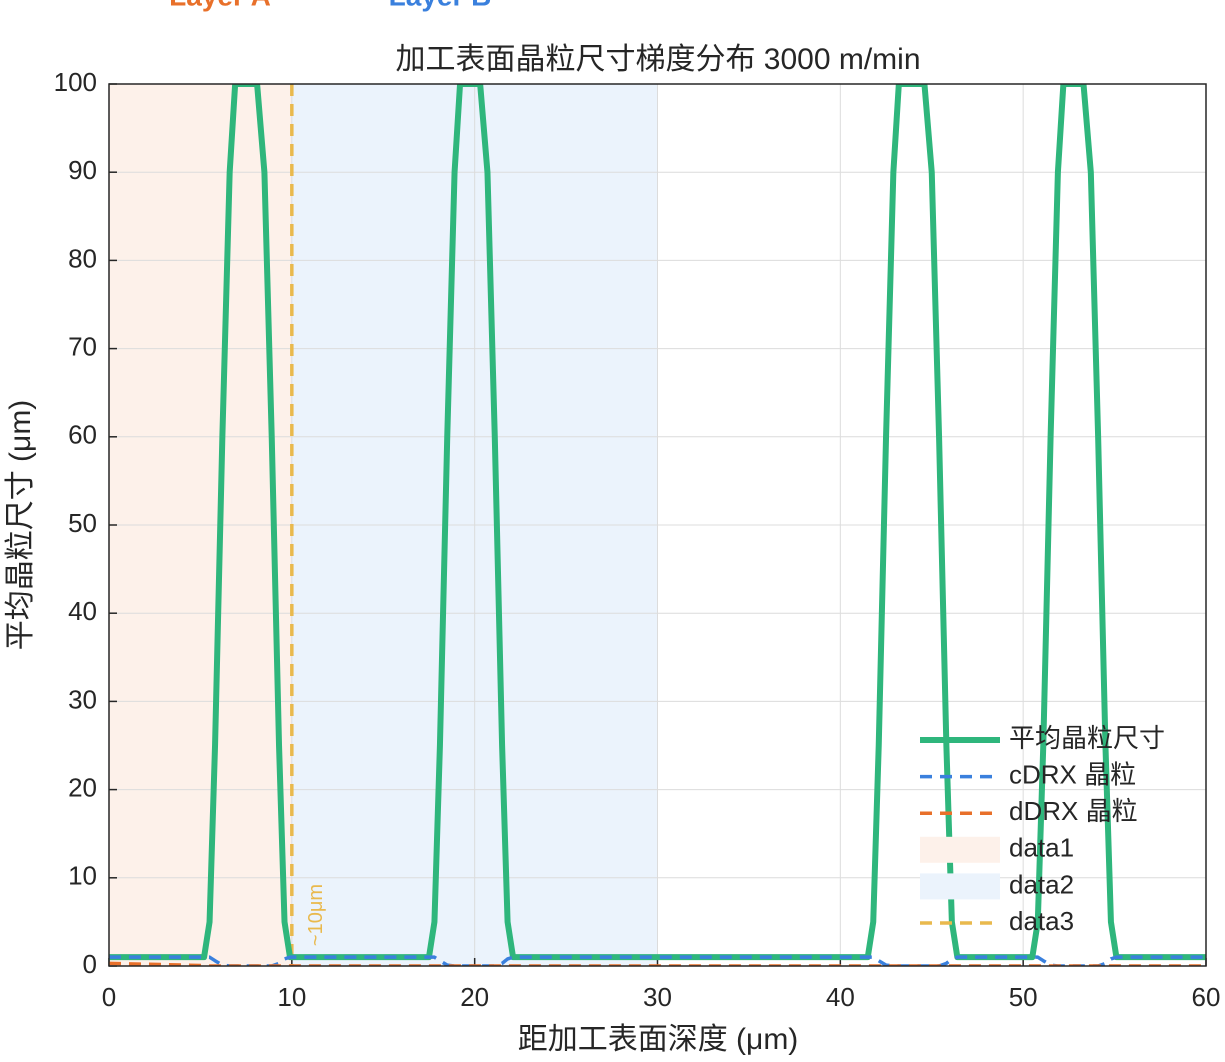 Image resolution: width=1225 pixels, height=1062 pixels. Describe the element at coordinates (291, 997) in the screenshot. I see `x-tick-label: 10` at that location.